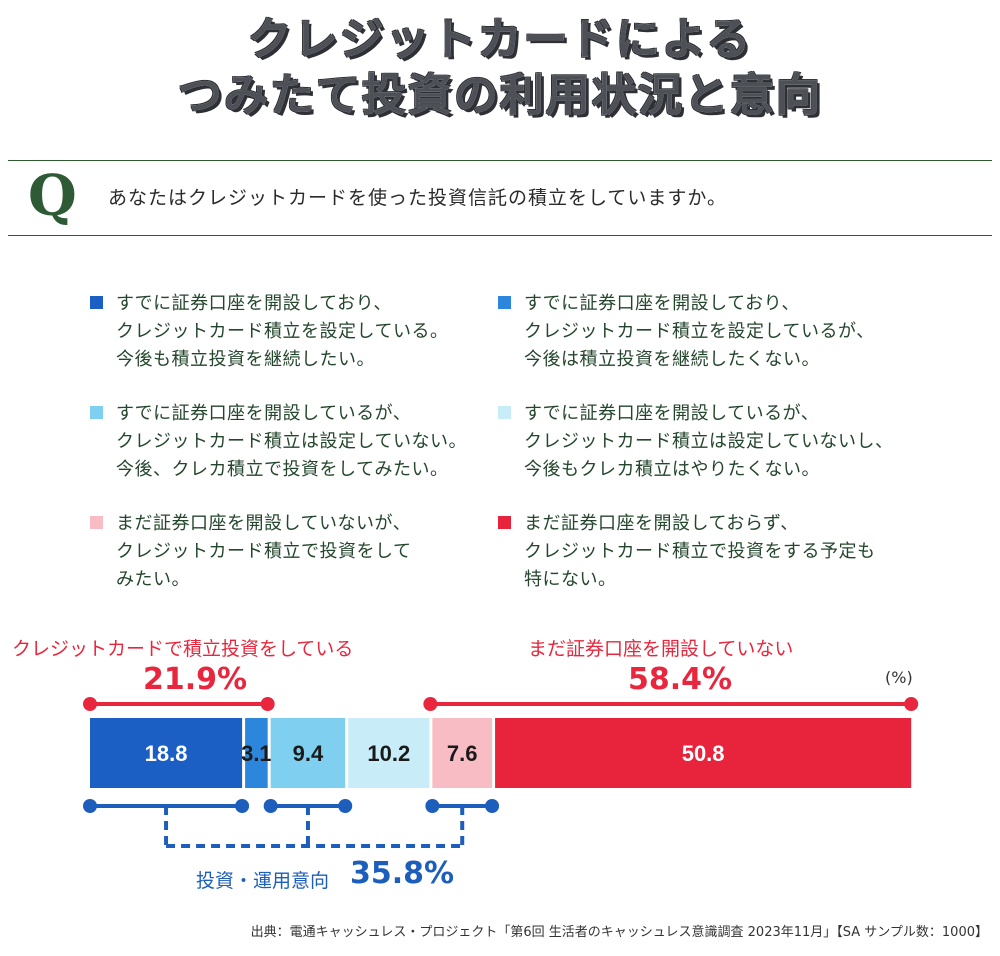 This screenshot has height=956, width=1000. What do you see at coordinates (899, 677) in the screenshot?
I see `unit-label: (%)` at bounding box center [899, 677].